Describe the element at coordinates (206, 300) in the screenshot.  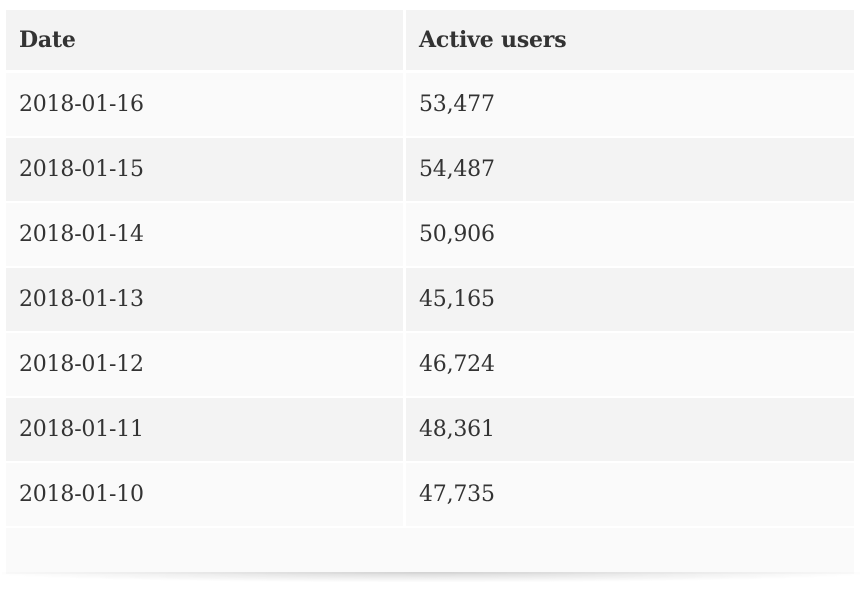
I see `date-cell: 2018-01-13` at that location.